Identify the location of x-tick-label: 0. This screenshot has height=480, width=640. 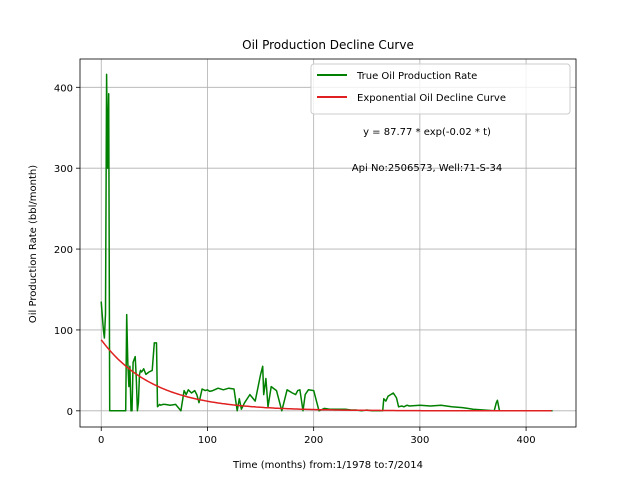
(101, 440).